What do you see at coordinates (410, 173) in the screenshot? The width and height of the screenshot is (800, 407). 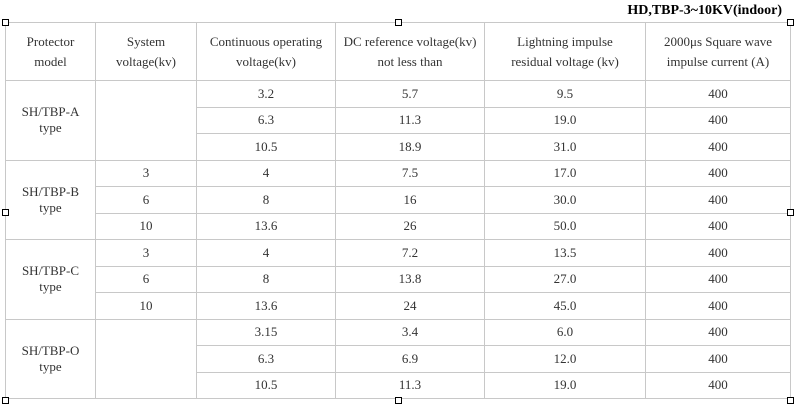 I see `cell: 7.5` at bounding box center [410, 173].